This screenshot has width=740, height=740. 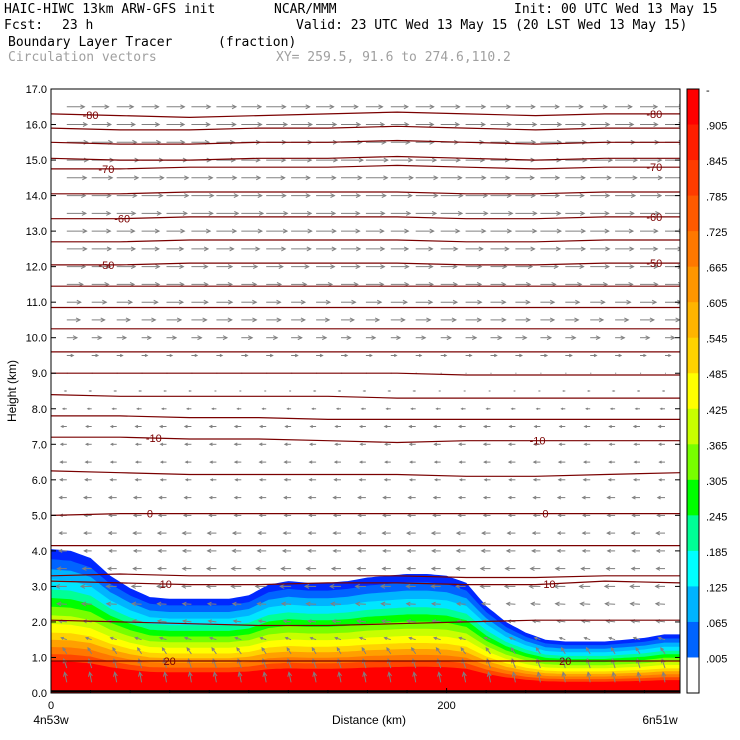 I want to click on y-tick-label-16: 16.0, so click(x=36, y=126).